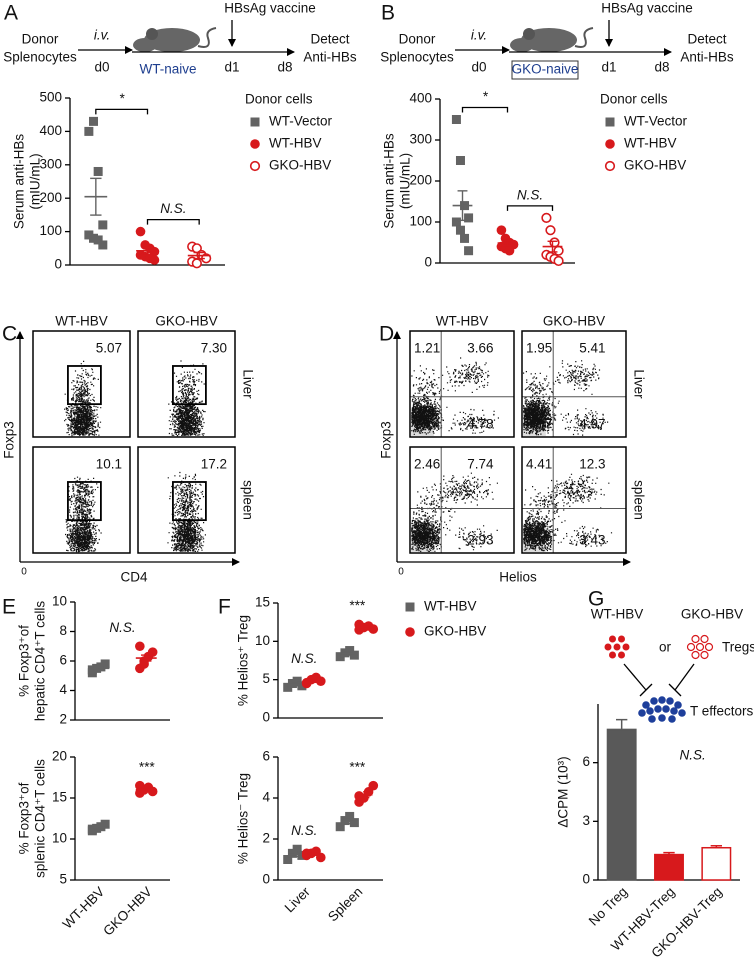 The image size is (754, 967). Describe the element at coordinates (610, 144) in the screenshot. I see `legend-marker` at that location.